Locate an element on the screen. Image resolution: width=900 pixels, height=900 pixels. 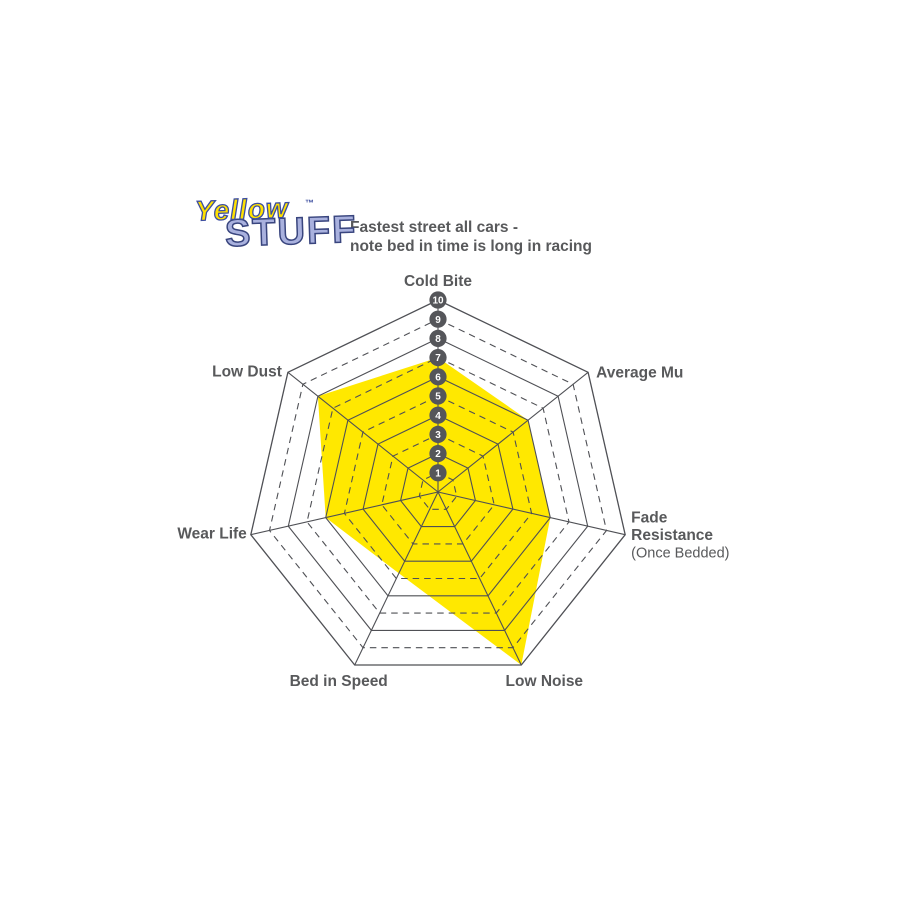
scale-node-label-6: 6 is located at coordinates (438, 377).